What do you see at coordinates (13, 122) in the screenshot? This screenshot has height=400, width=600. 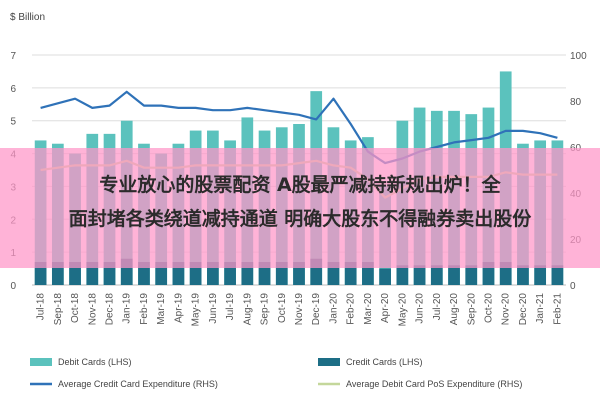 I see `left-tick-label: 5` at bounding box center [13, 122].